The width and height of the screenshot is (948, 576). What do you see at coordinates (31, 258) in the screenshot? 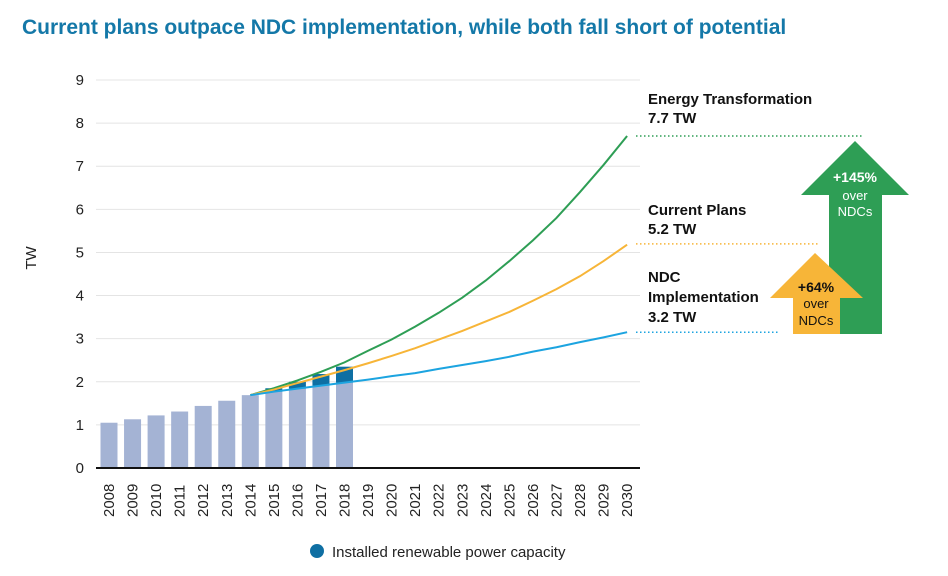
I see `y-axis-label: TW` at bounding box center [31, 258].